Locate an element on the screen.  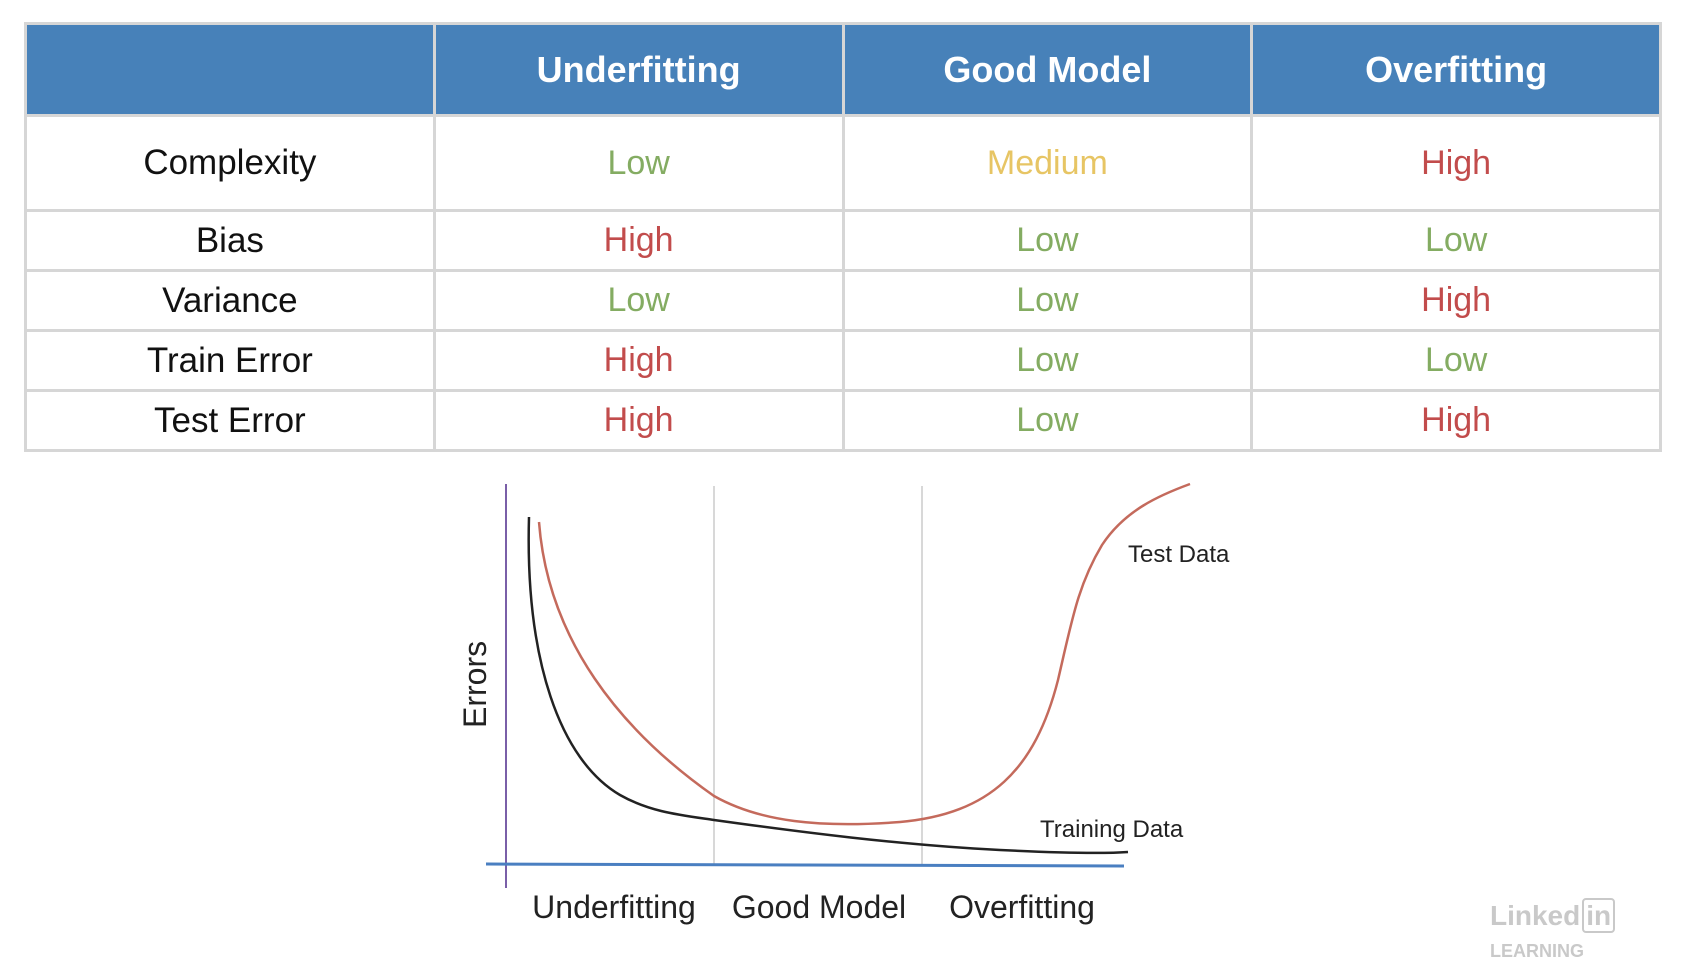
table-header-row: Underfitting Good Model Overfitting is located at coordinates (843, 69).